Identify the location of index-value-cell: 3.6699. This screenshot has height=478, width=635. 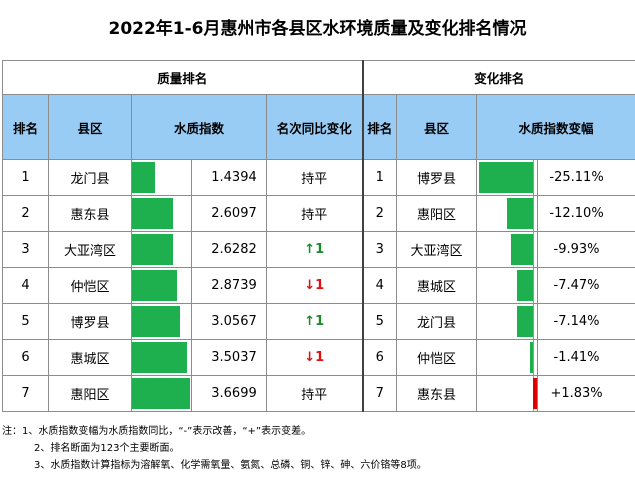
(229, 393).